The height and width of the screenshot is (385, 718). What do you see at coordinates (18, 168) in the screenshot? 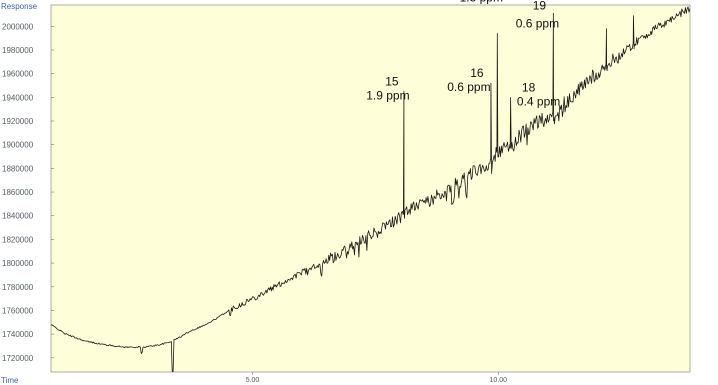
I see `y-tick-label: 1880000` at bounding box center [18, 168].